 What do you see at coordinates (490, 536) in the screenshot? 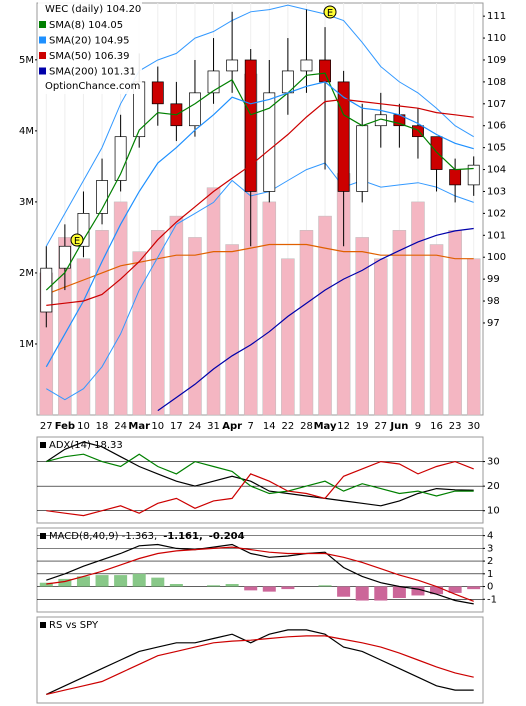
I see `y-tick-label: 4` at bounding box center [490, 536].